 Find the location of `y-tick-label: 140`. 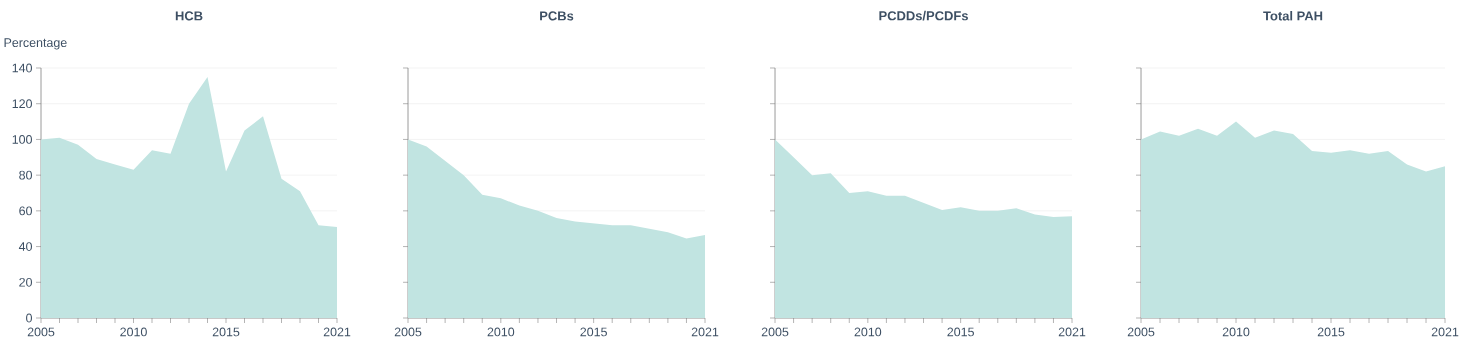

y-tick-label: 140 is located at coordinates (22, 68).